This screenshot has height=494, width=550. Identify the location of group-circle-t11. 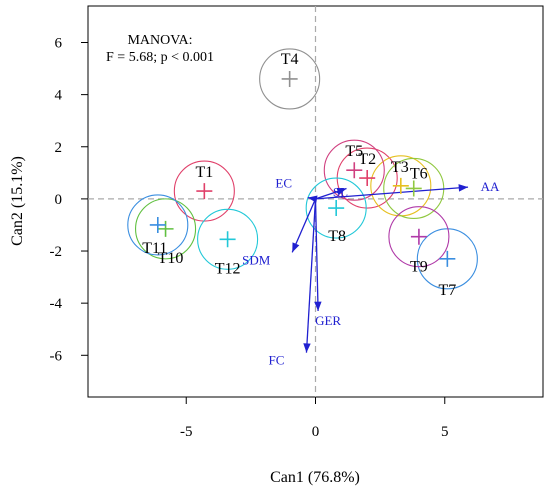
(158, 225).